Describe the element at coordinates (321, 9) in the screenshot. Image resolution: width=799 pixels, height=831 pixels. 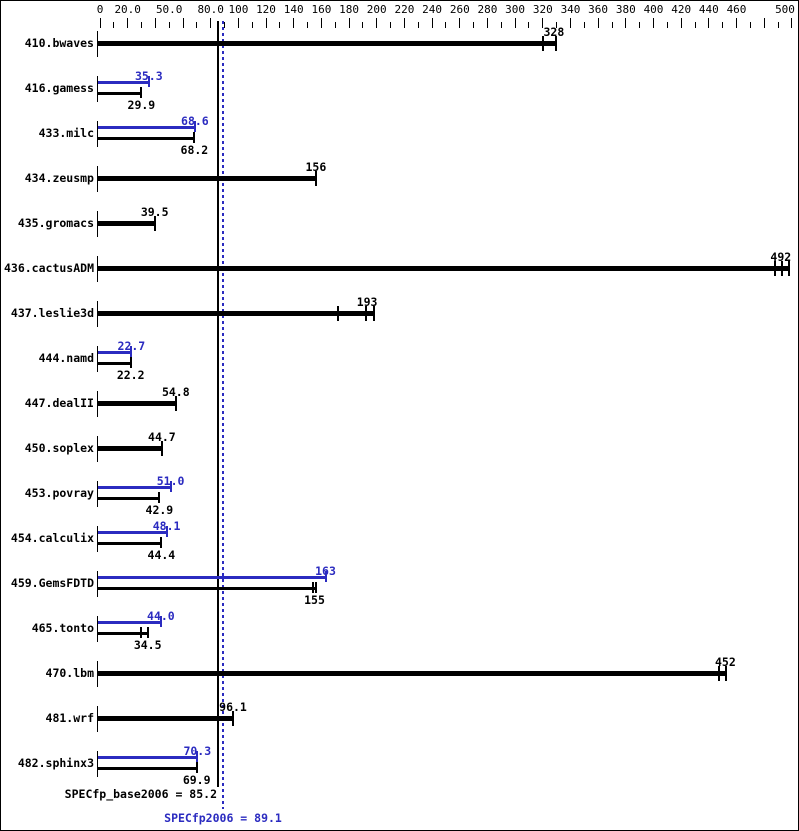
I see `axis-tick-label: 160` at that location.